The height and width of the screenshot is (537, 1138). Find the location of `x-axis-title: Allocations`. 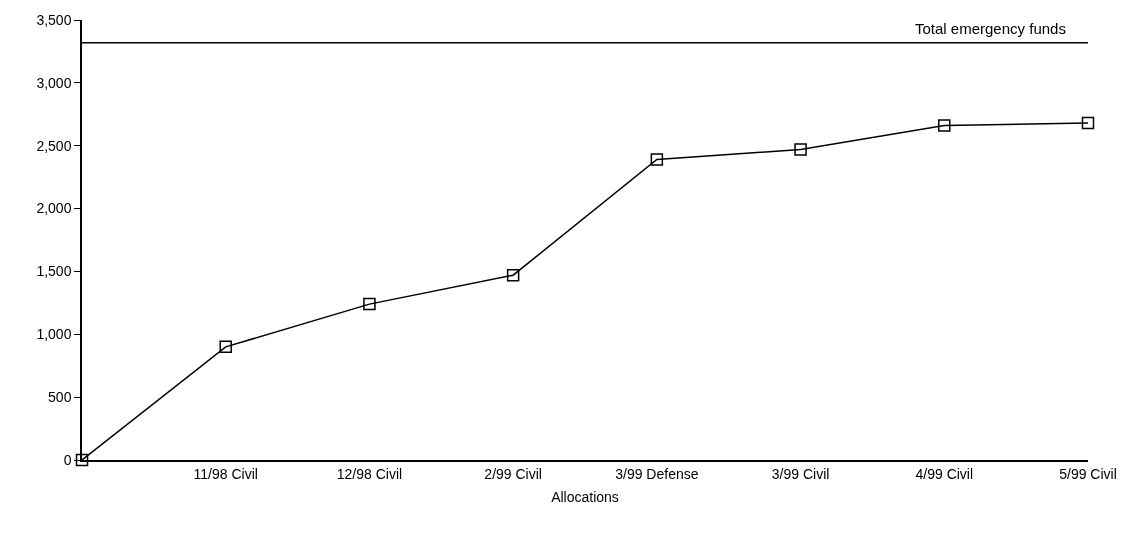

x-axis-title: Allocations is located at coordinates (585, 497).